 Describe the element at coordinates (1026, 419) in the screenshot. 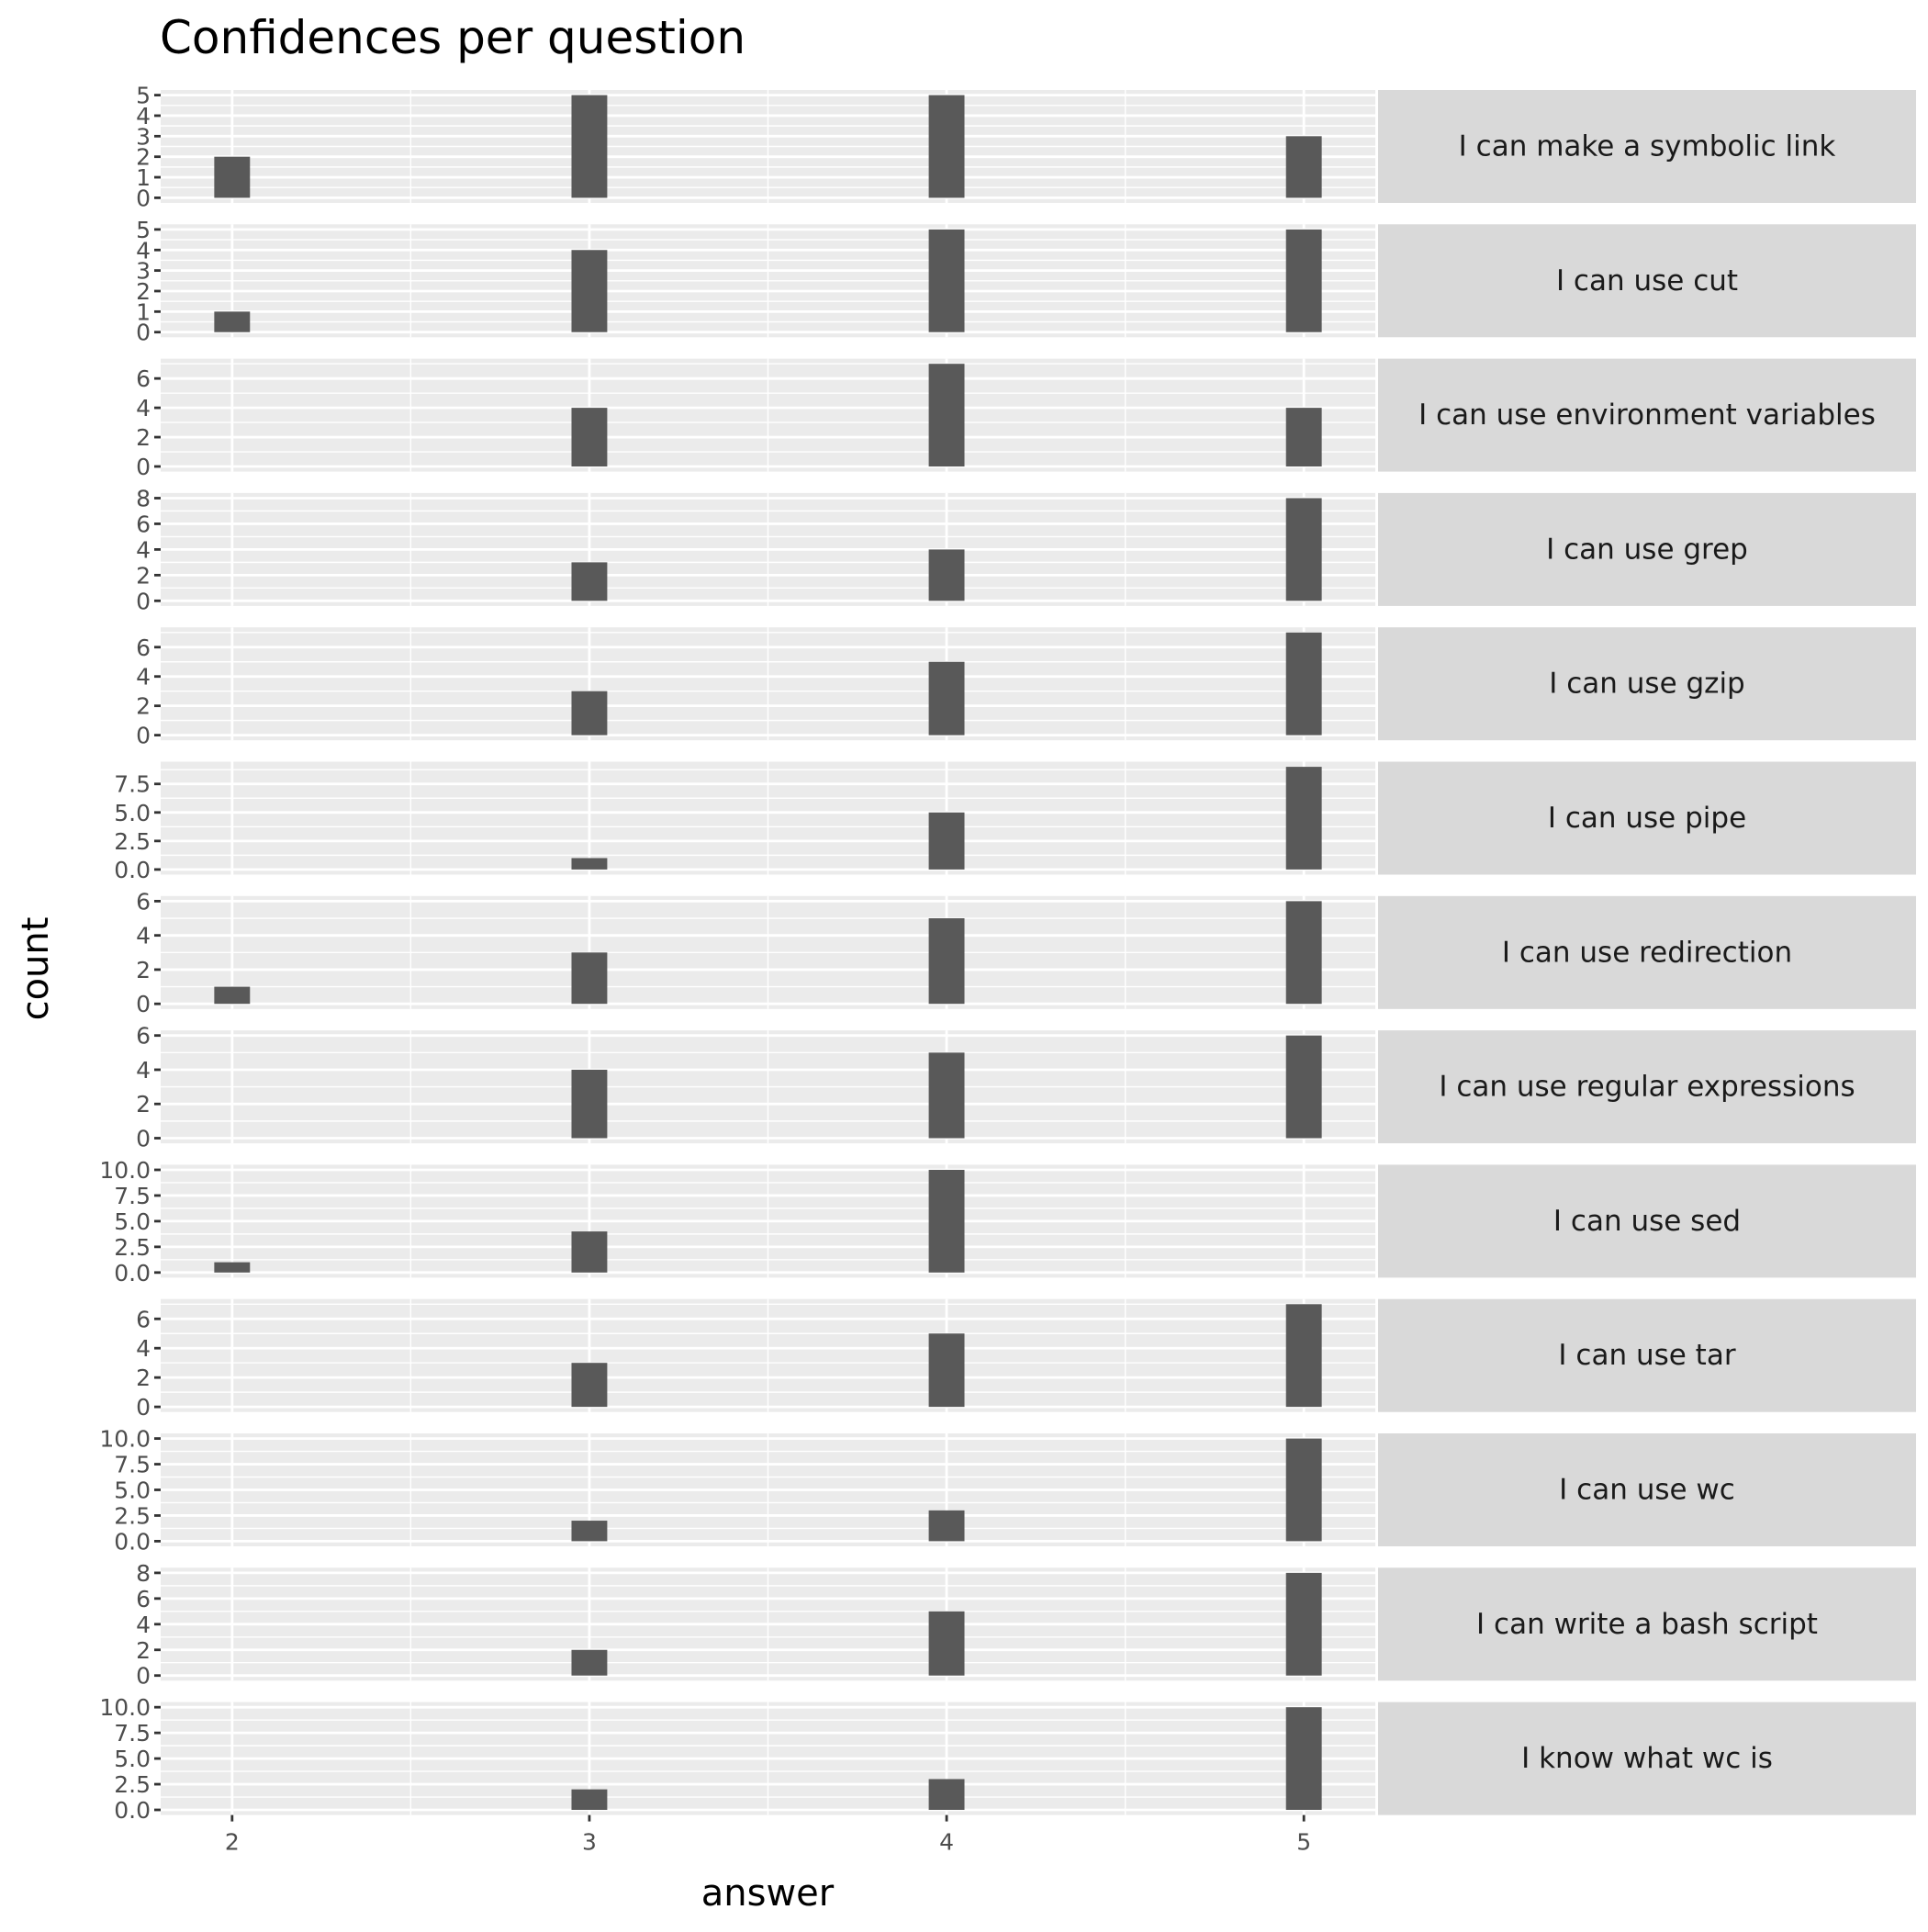

I see `facet-panel: 0 2 4 6 I can use environment variables` at that location.